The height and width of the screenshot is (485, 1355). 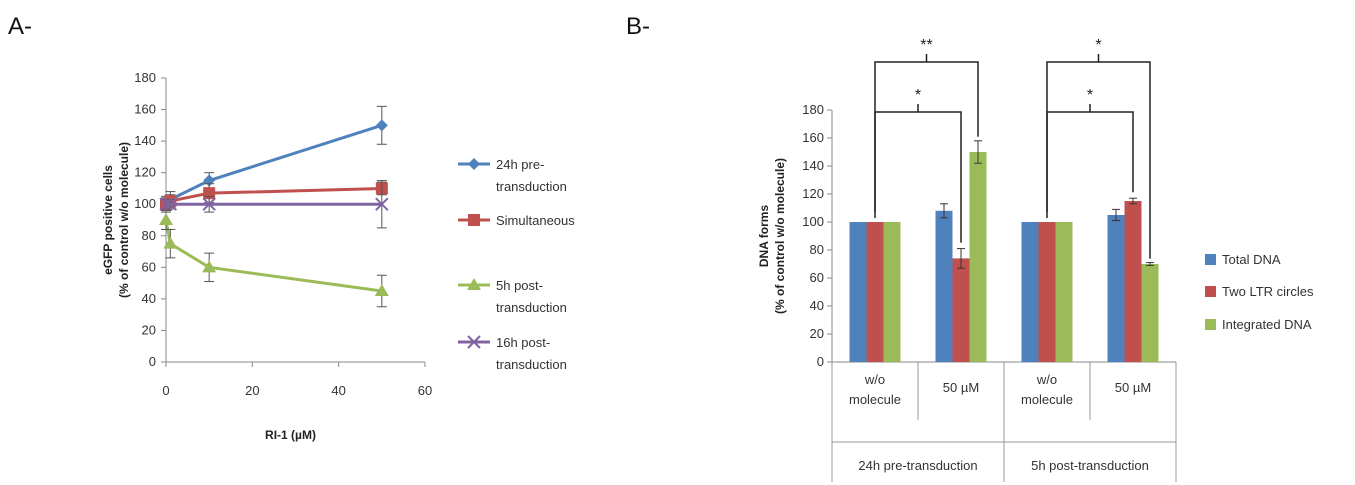 What do you see at coordinates (273, 196) in the screenshot?
I see `series-line` at bounding box center [273, 196].